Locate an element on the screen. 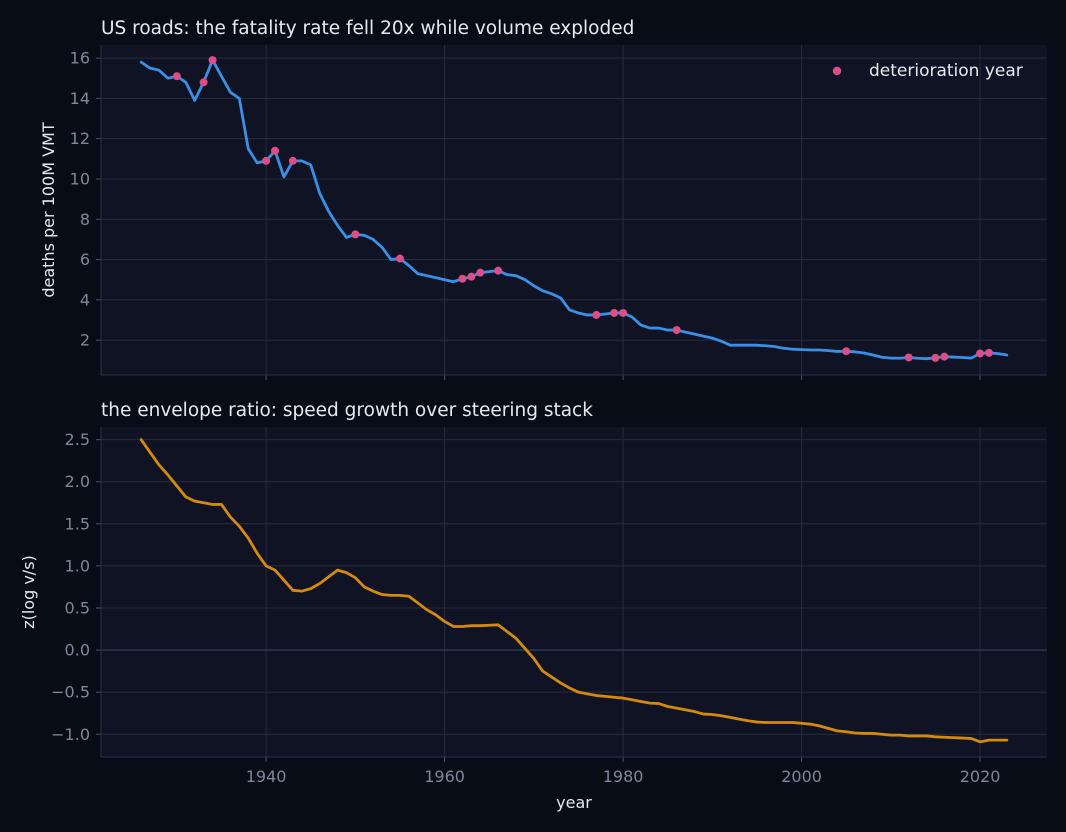 The width and height of the screenshot is (1066, 832). legend-label: deterioration year is located at coordinates (946, 71).